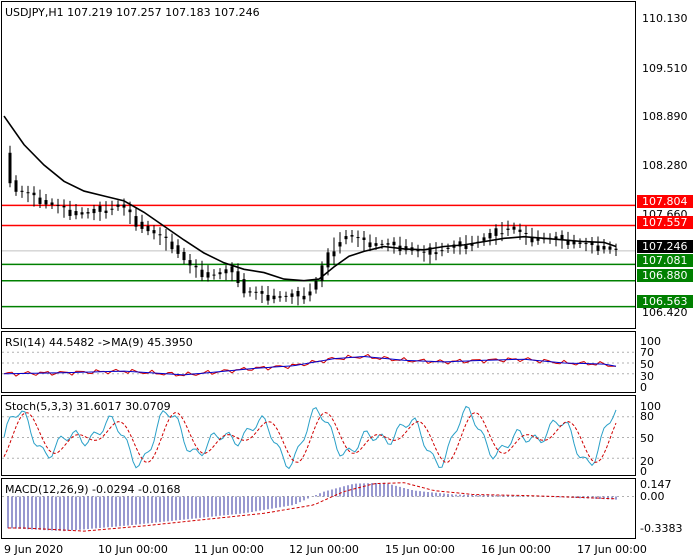 This screenshot has height=560, width=700. I want to click on level-badge: 107.557, so click(665, 222).